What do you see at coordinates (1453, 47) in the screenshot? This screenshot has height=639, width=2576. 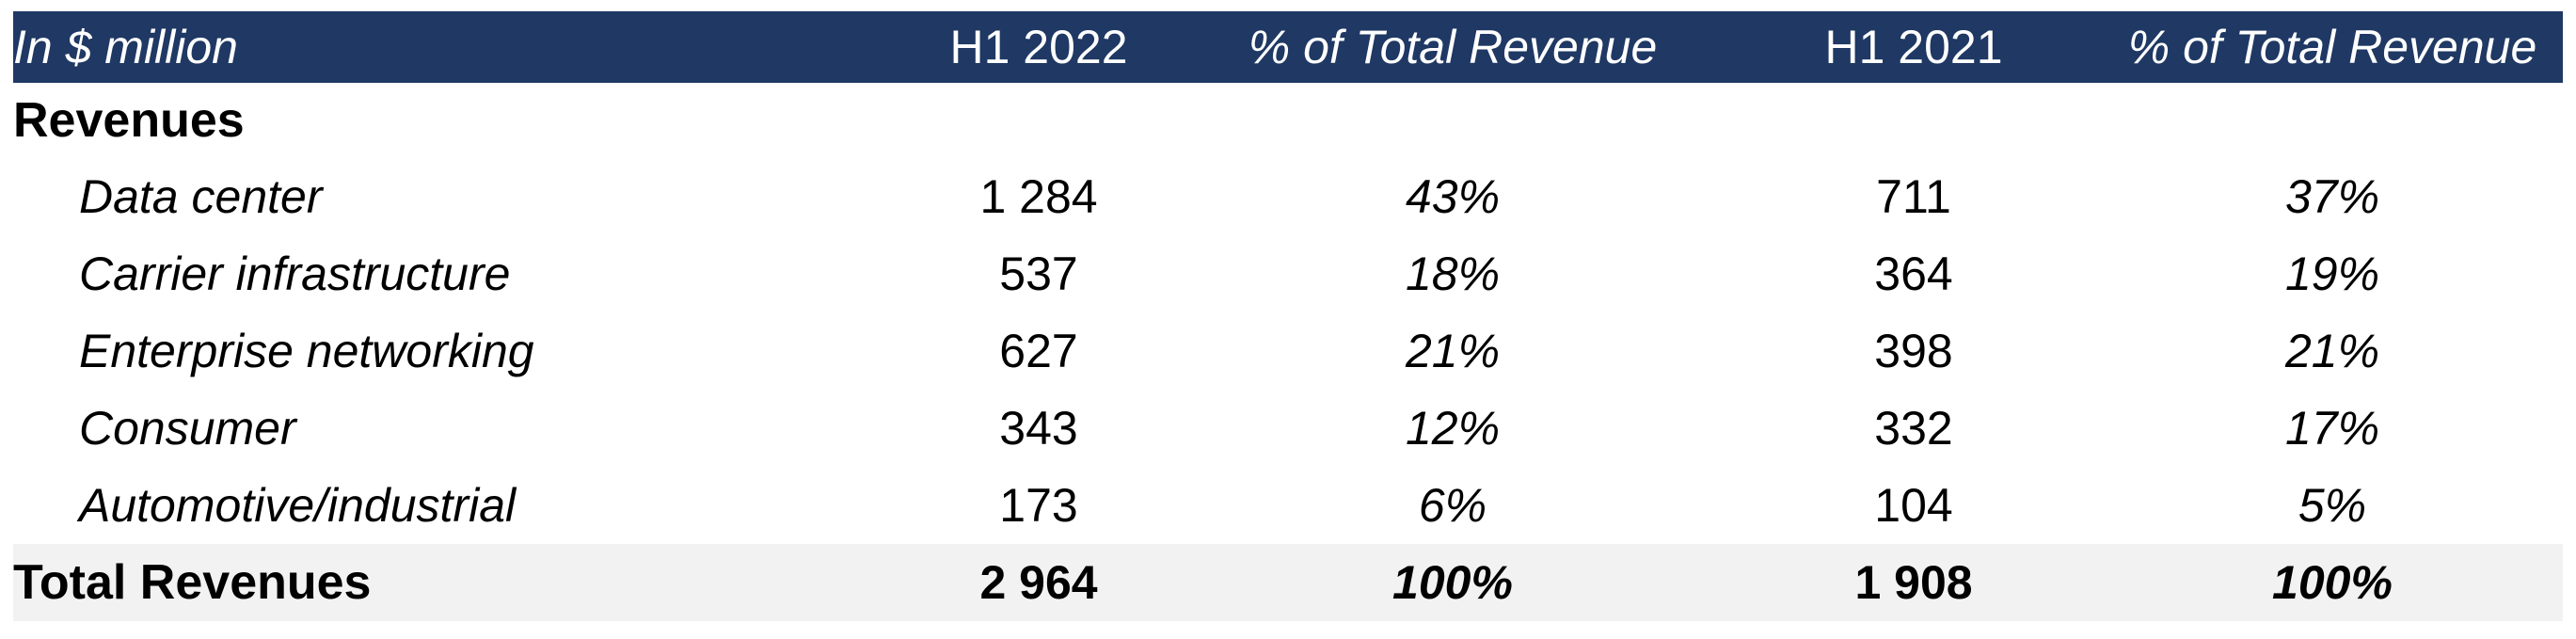 I see `header-pct-2022: % of Total Revenue` at bounding box center [1453, 47].